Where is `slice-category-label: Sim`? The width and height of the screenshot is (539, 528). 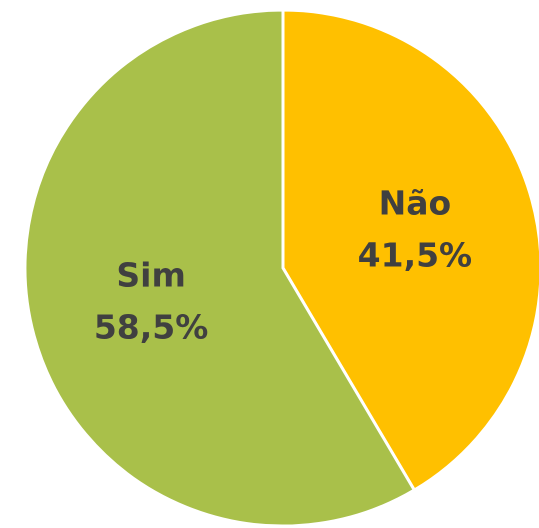
slice-category-label: Sim is located at coordinates (150, 275).